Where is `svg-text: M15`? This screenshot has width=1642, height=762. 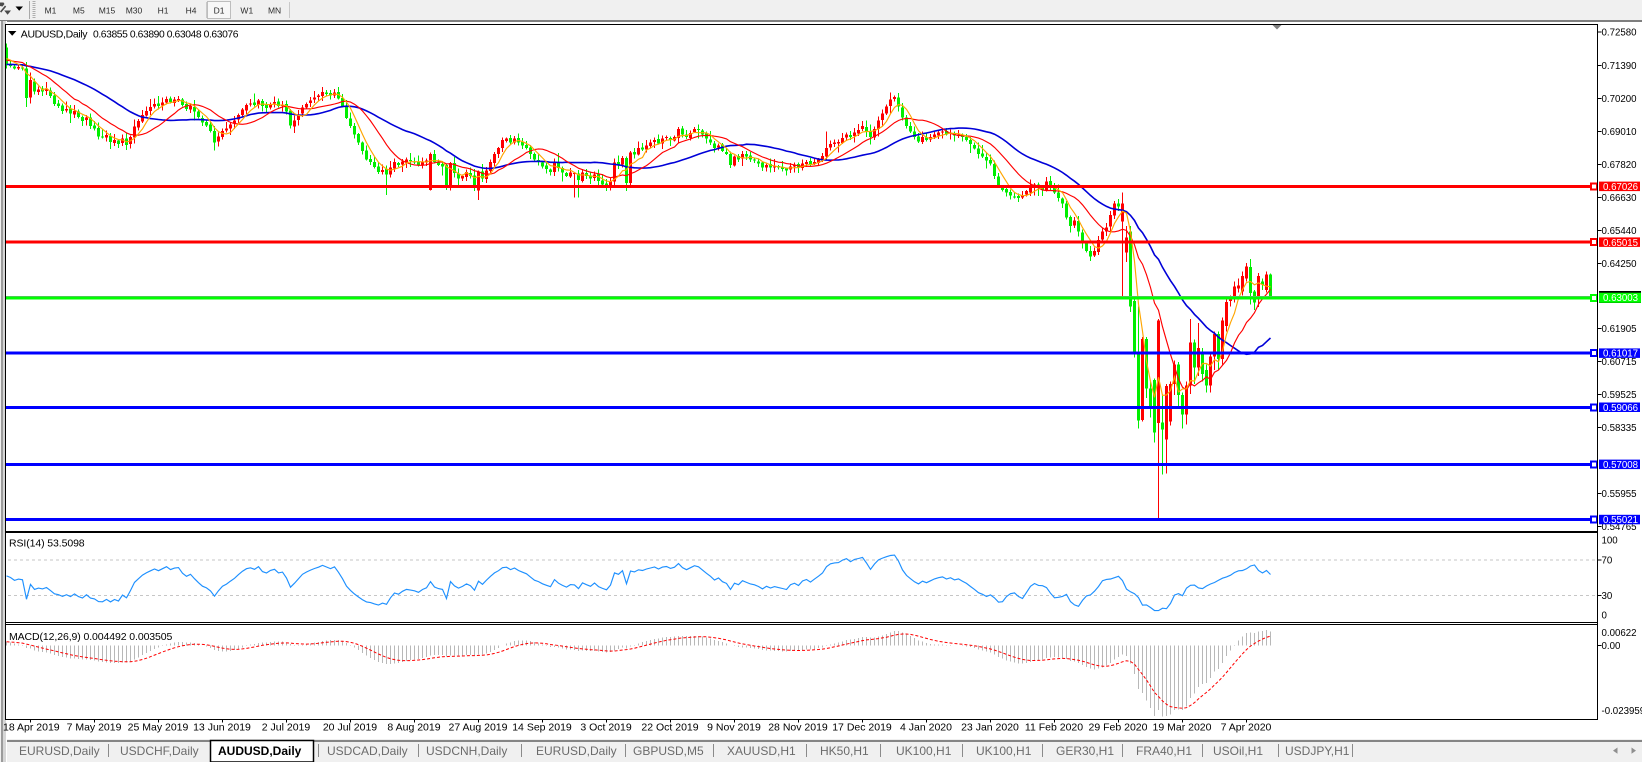 svg-text: M15 is located at coordinates (107, 11).